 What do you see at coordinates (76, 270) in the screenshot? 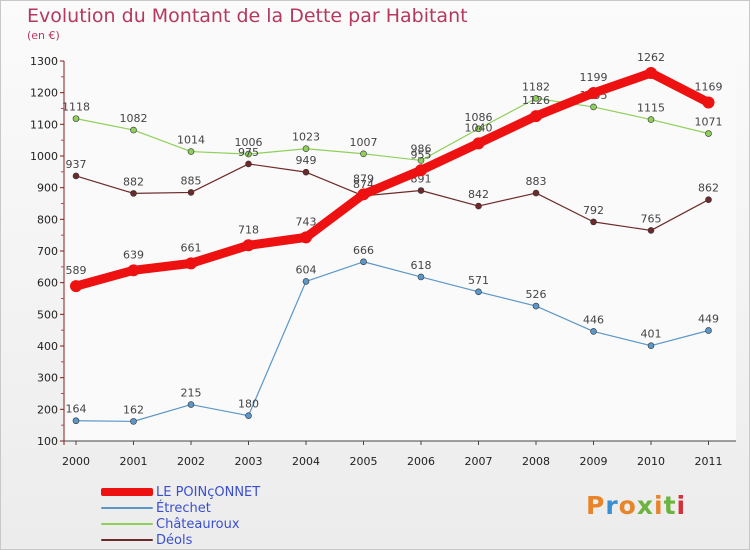
I see `data-label-le-poinconnet: 589` at bounding box center [76, 270].